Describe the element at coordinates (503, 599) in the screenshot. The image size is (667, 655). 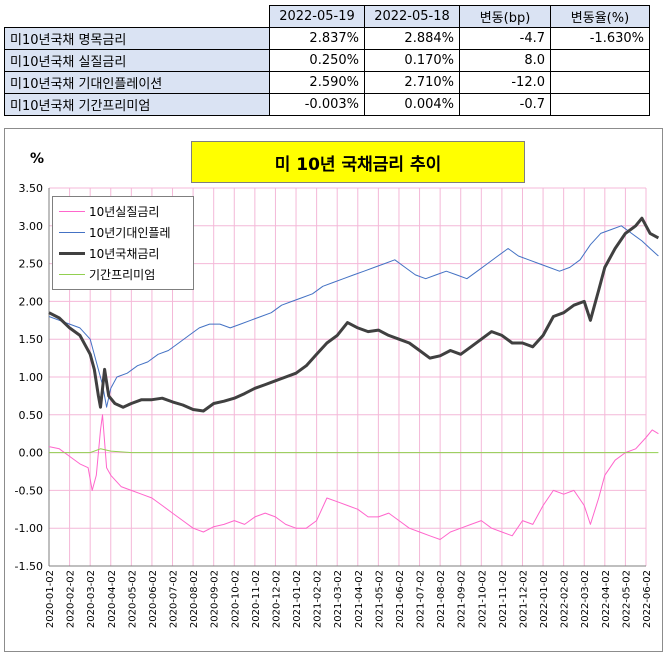
I see `x-tick-label: 2021-11-02` at that location.